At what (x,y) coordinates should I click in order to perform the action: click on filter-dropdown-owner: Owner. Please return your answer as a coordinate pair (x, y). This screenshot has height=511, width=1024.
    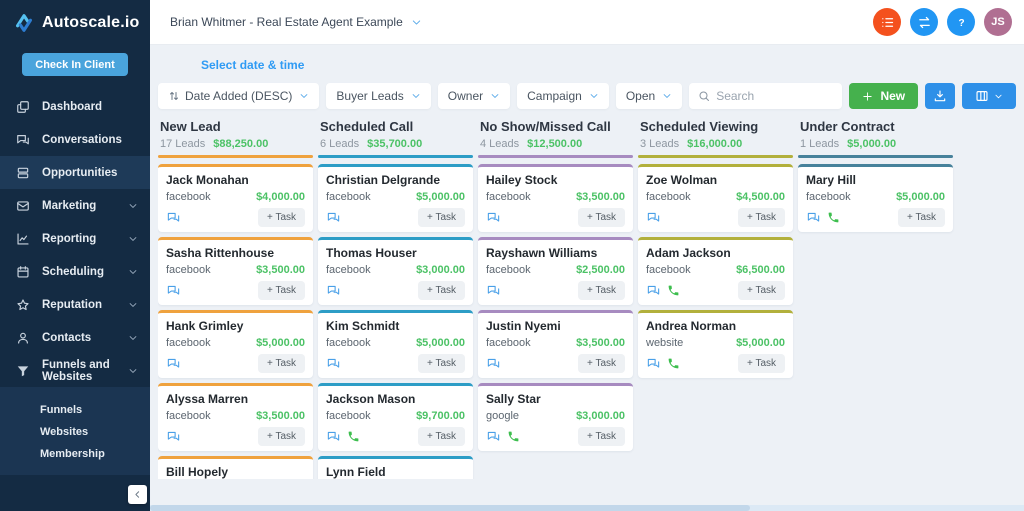
    Looking at the image, I should click on (474, 96).